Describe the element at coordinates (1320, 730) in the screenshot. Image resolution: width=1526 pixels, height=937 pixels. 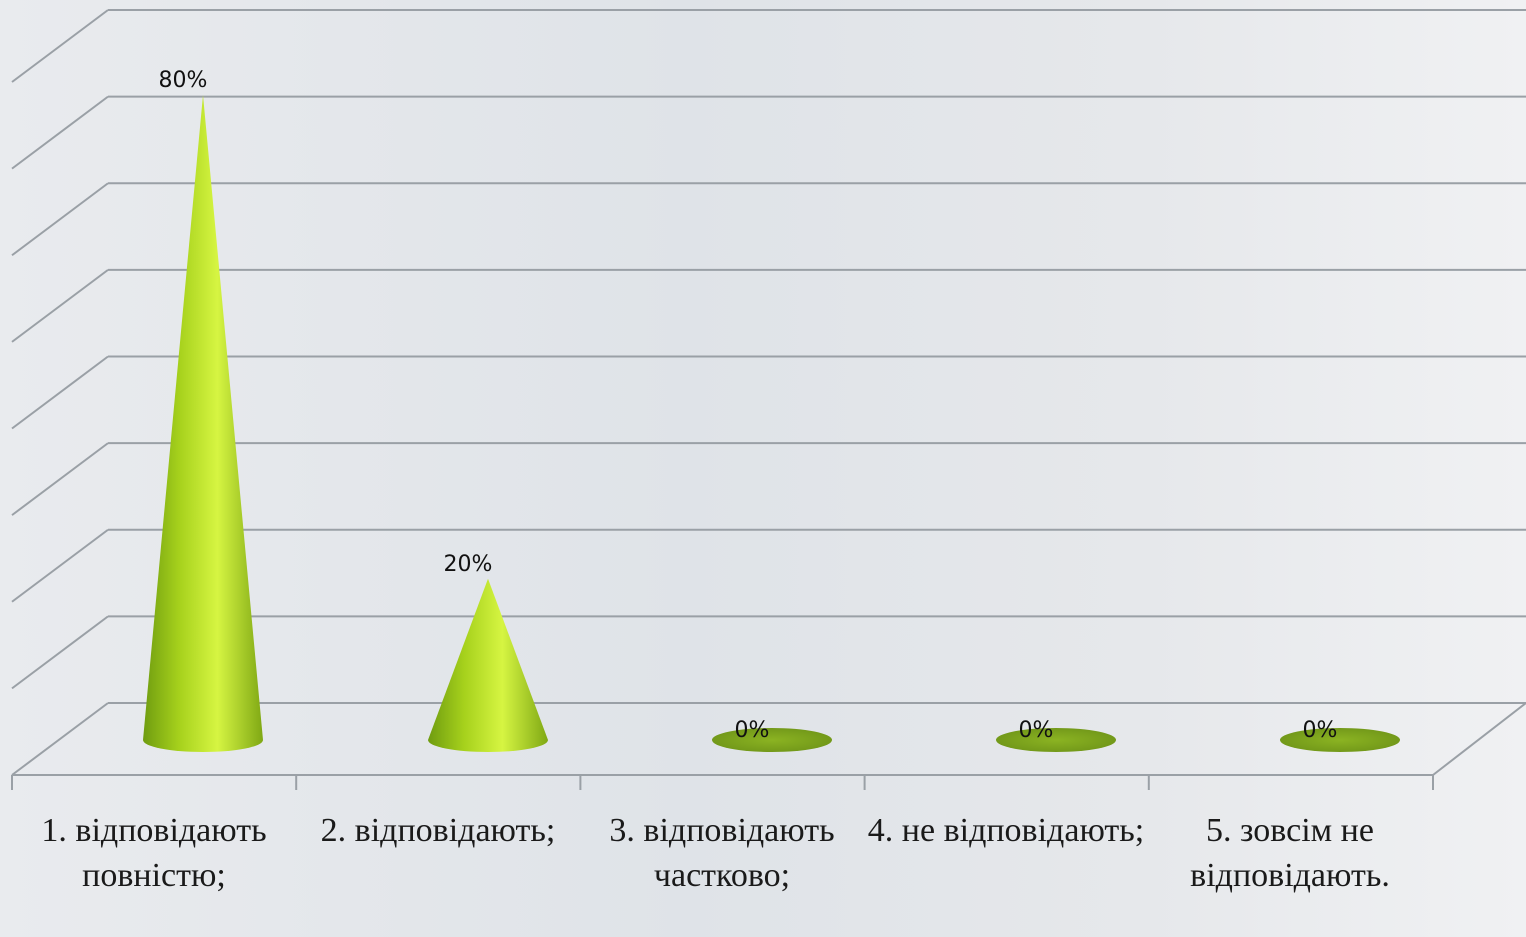
I see `data-label-5: 0%` at that location.